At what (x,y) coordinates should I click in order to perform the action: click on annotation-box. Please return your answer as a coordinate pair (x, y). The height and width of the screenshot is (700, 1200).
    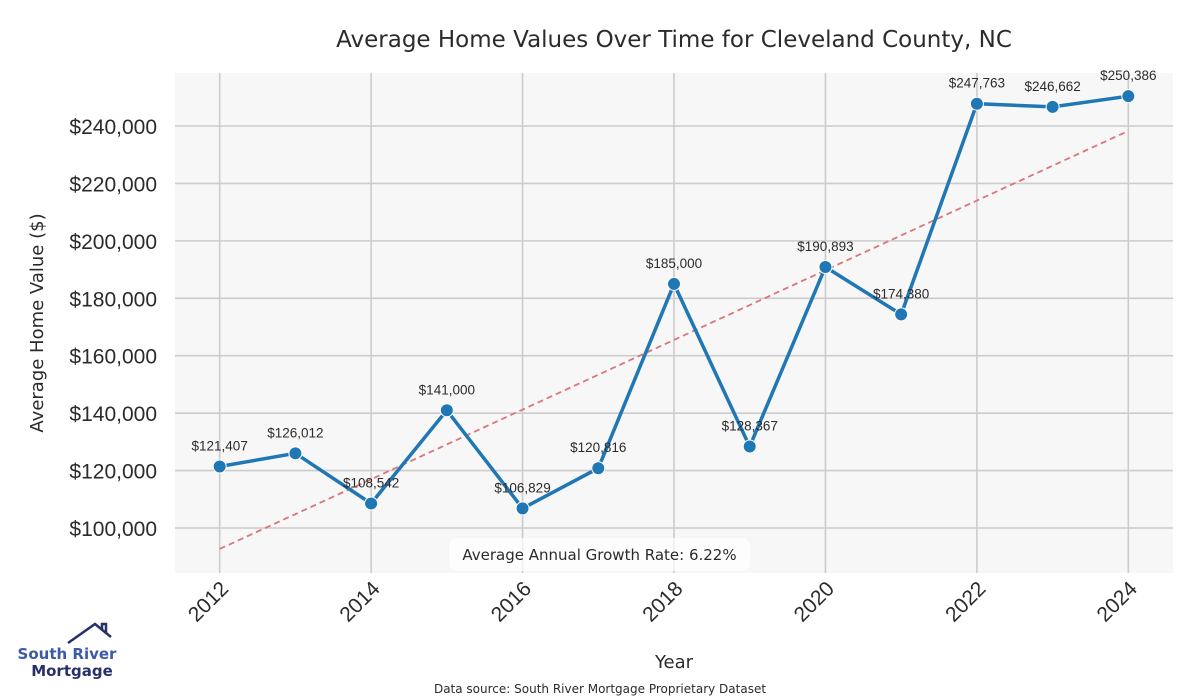
    Looking at the image, I should click on (599, 554).